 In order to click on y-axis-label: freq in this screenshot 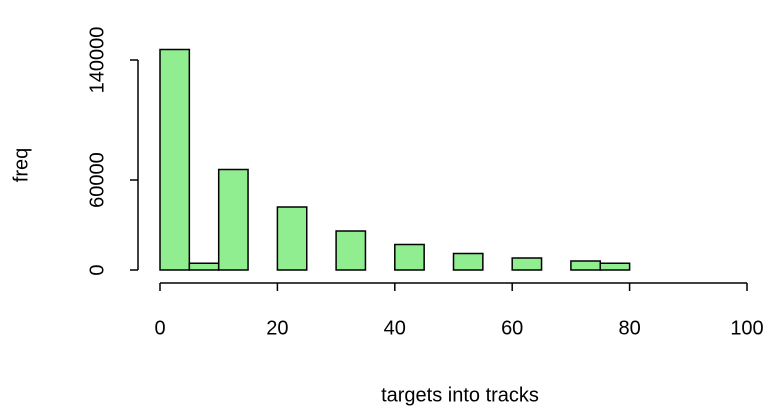, I will do `click(21, 165)`.